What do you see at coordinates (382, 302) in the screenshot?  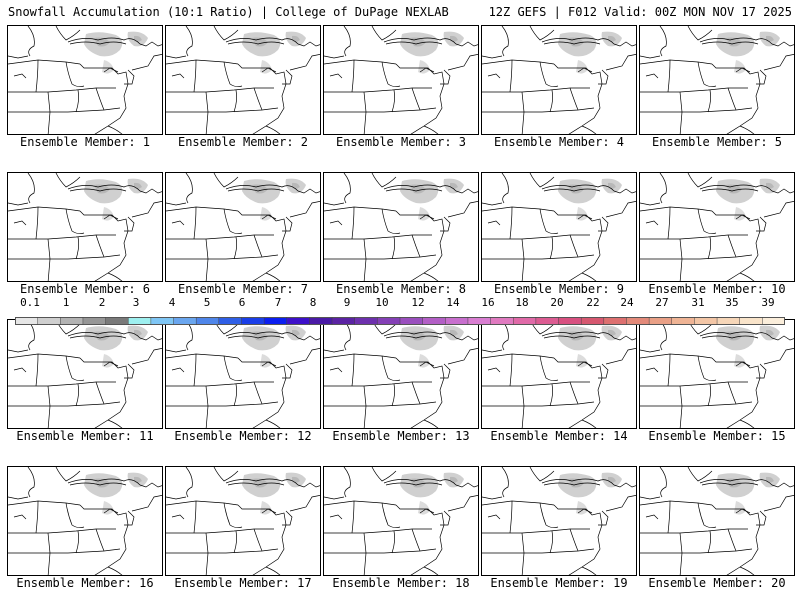 I see `colorbar-tick-label: 10` at bounding box center [382, 302].